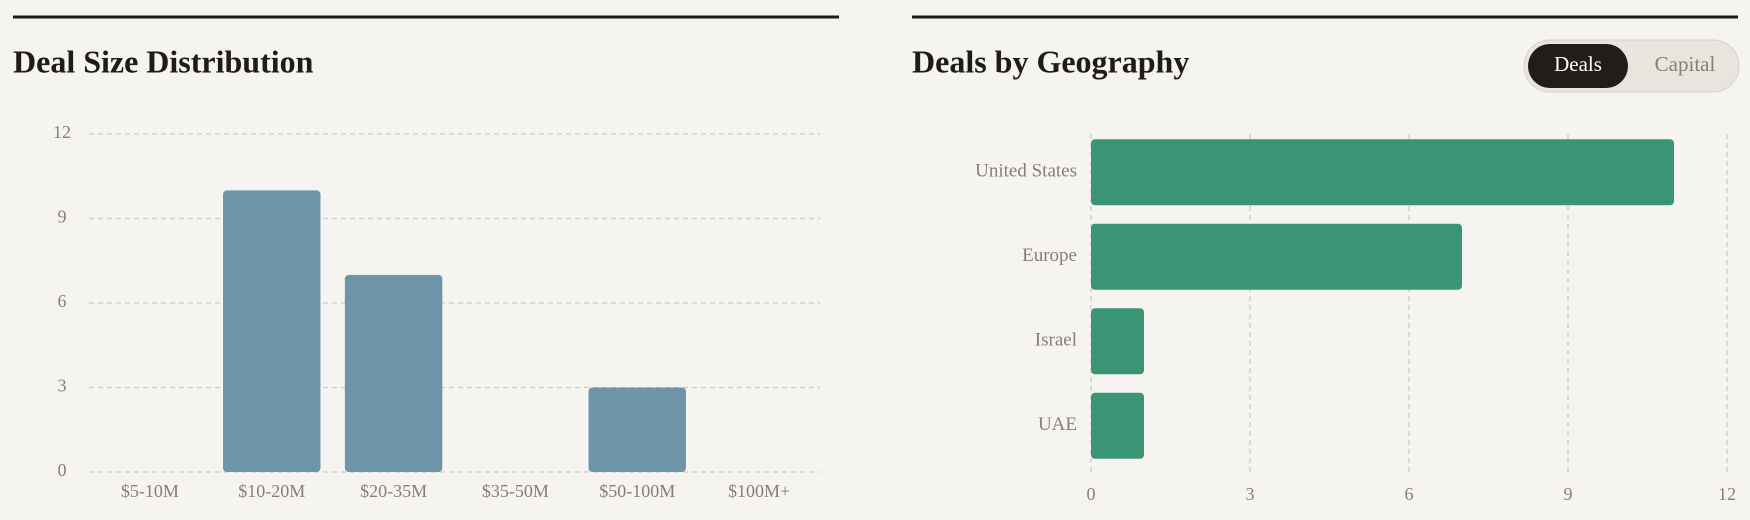  What do you see at coordinates (62, 217) in the screenshot?
I see `y-tick-label: 9` at bounding box center [62, 217].